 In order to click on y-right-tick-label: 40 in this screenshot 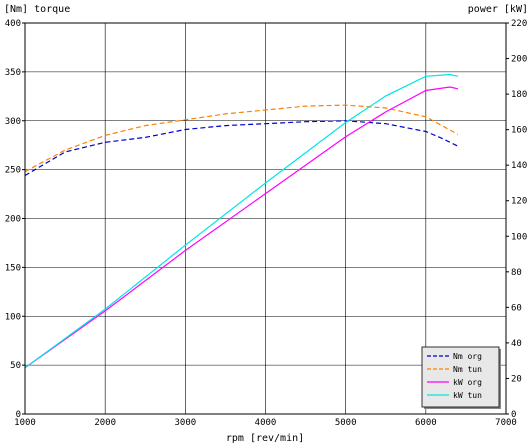, I will do `click(516, 344)`.